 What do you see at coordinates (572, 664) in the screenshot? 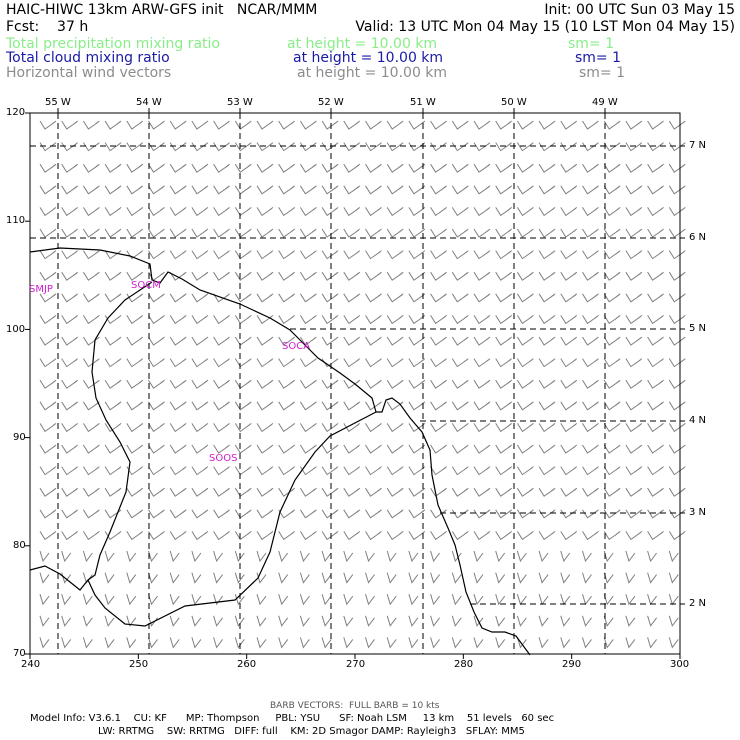
I see `x-tick-290: 290` at bounding box center [572, 664].